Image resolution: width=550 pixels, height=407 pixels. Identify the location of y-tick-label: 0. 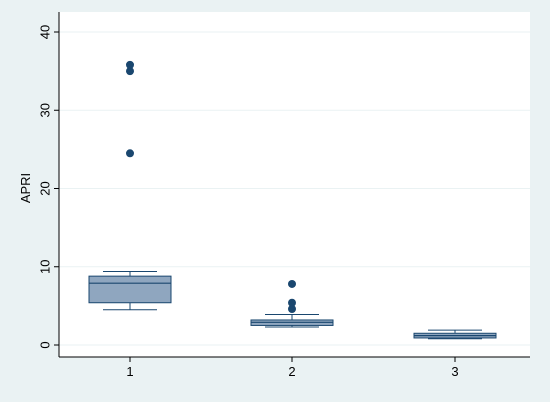
(44, 344).